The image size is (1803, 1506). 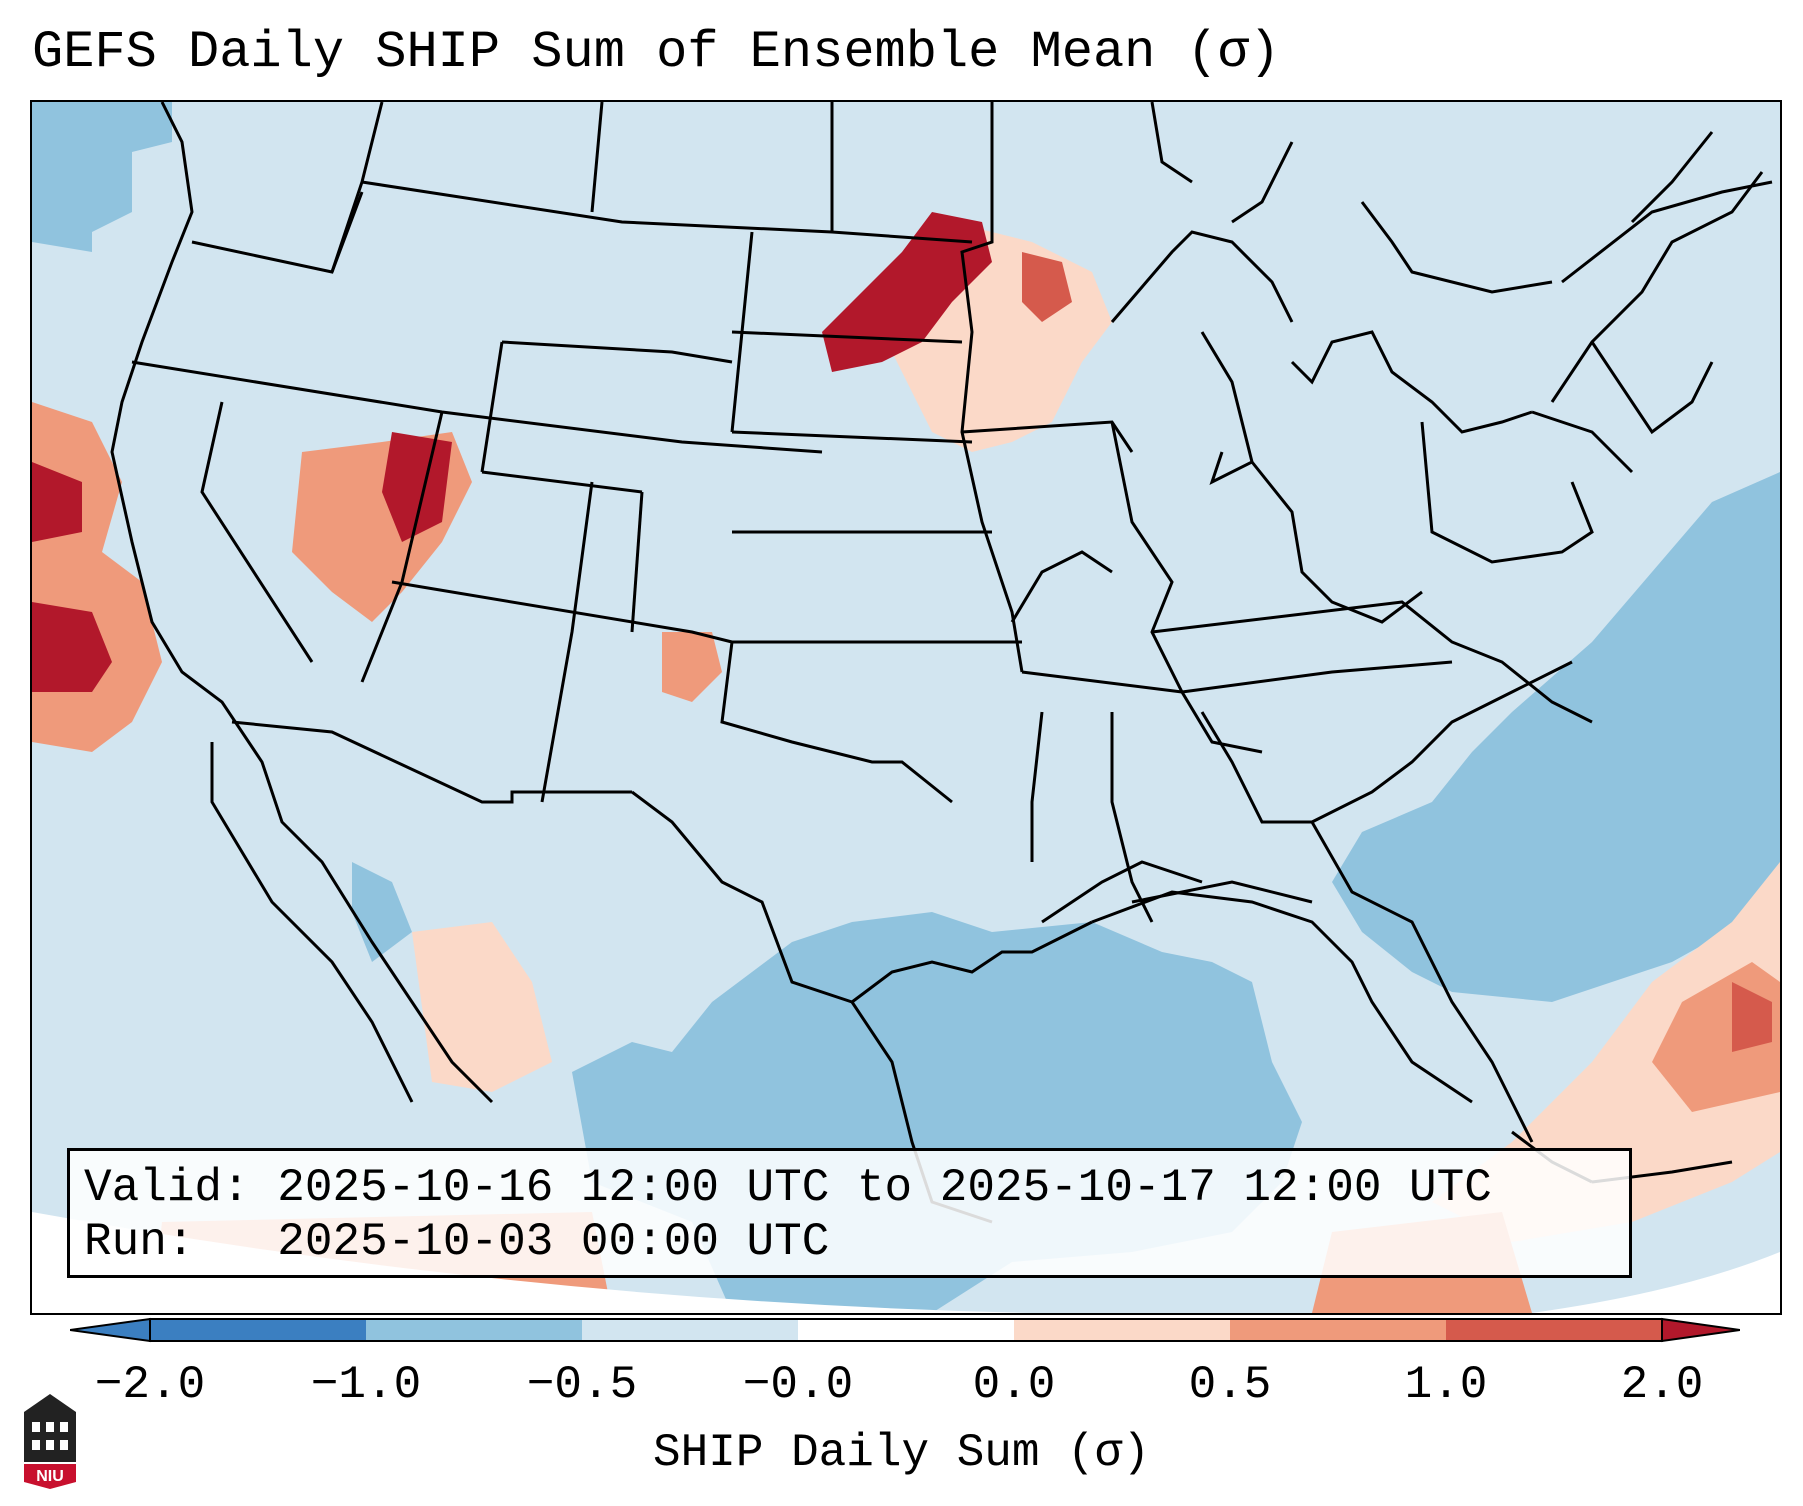 I want to click on colorbar-tick: −0.5, so click(x=582, y=1385).